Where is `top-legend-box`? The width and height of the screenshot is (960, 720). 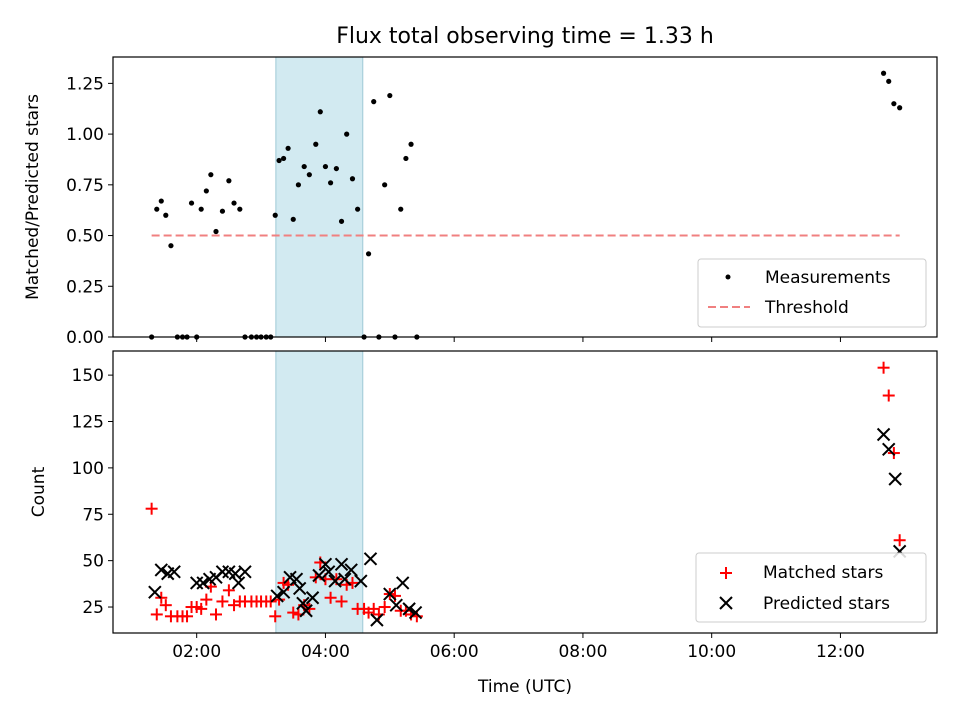
top-legend-box is located at coordinates (812, 293).